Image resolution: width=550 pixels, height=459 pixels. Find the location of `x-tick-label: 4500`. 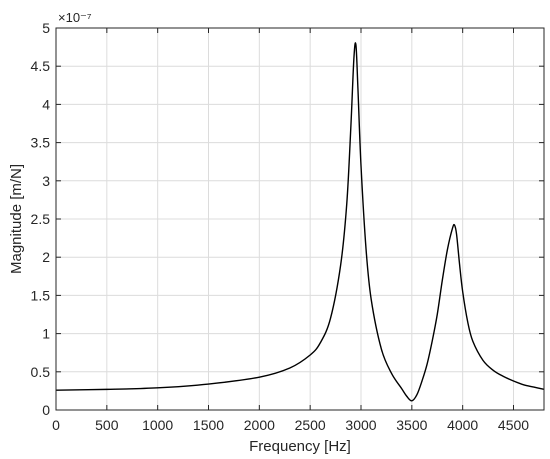

x-tick-label: 4500 is located at coordinates (513, 425).